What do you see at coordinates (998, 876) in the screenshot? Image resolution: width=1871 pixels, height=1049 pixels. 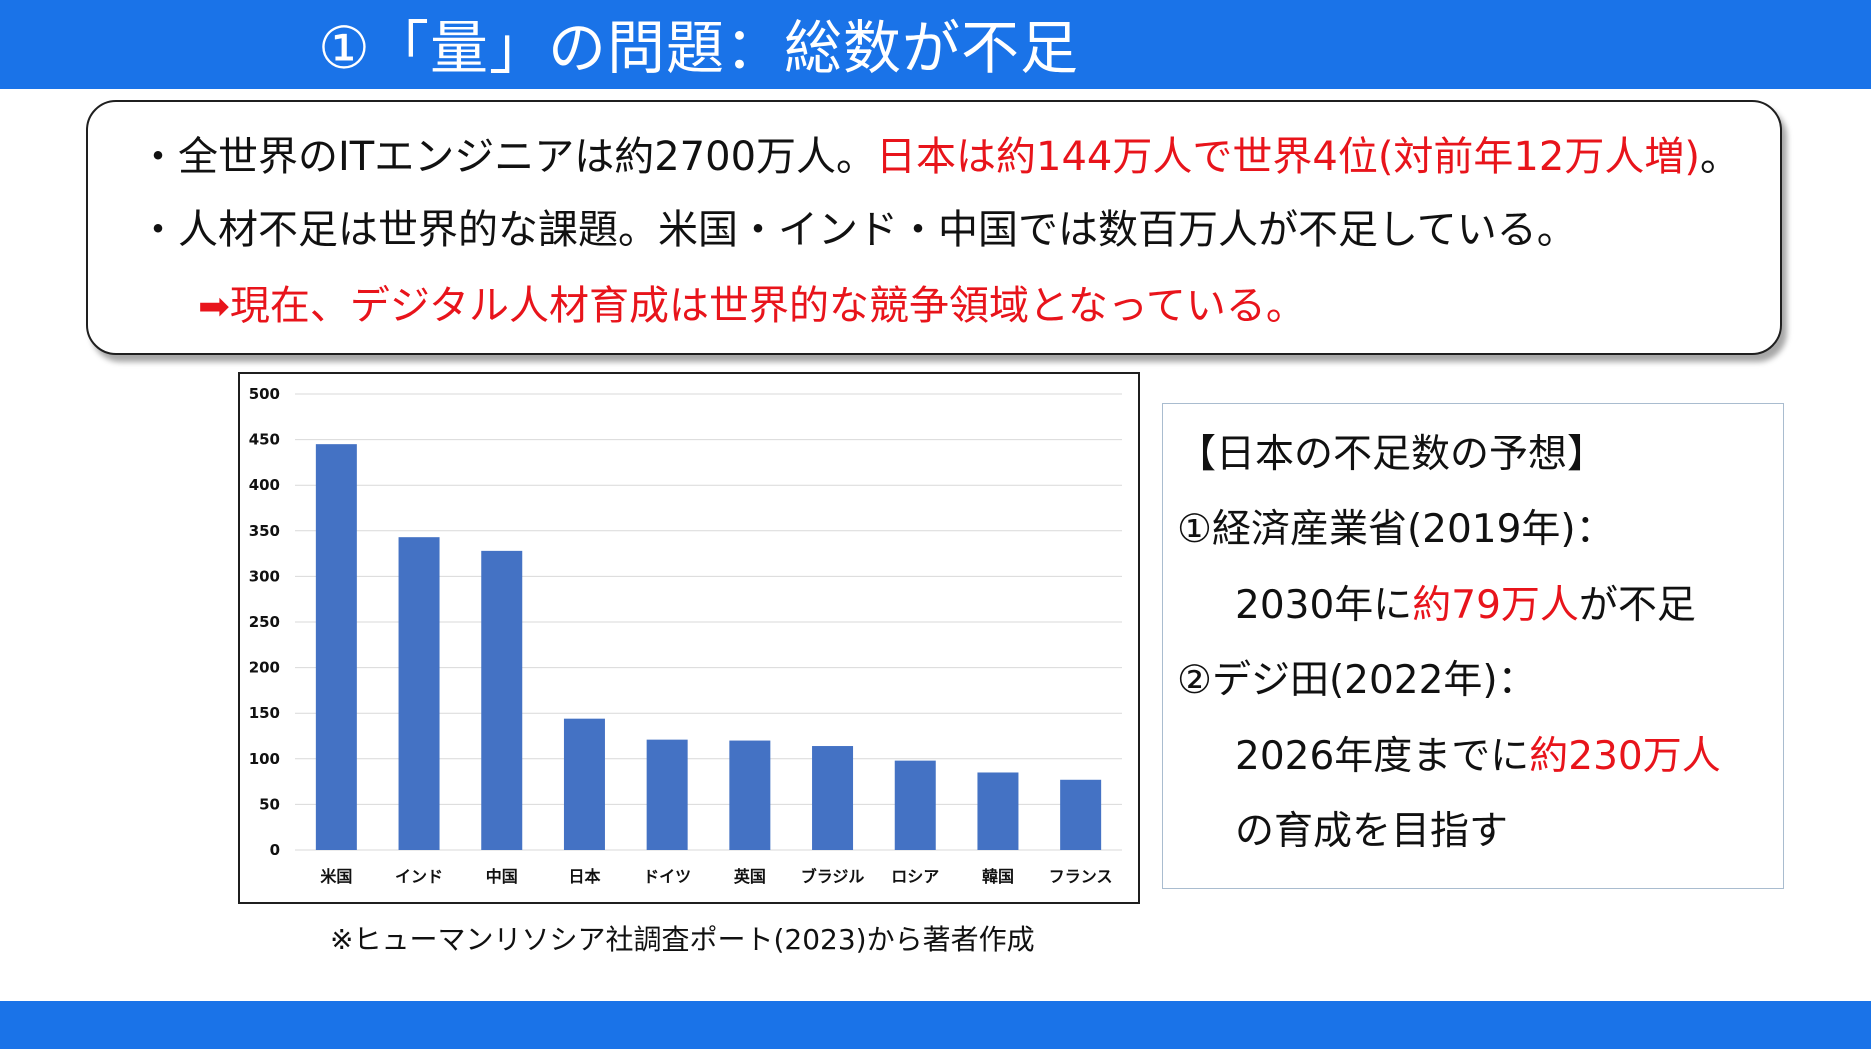 I see `x-category-label: 韓国` at bounding box center [998, 876].